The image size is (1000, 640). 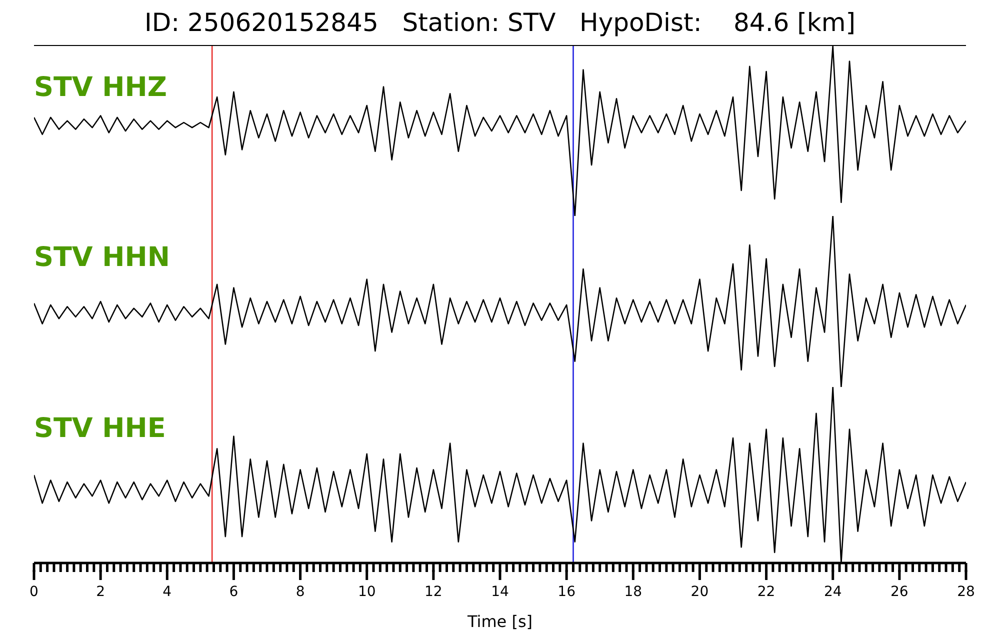 I want to click on x-tick-label: 22, so click(x=766, y=592).